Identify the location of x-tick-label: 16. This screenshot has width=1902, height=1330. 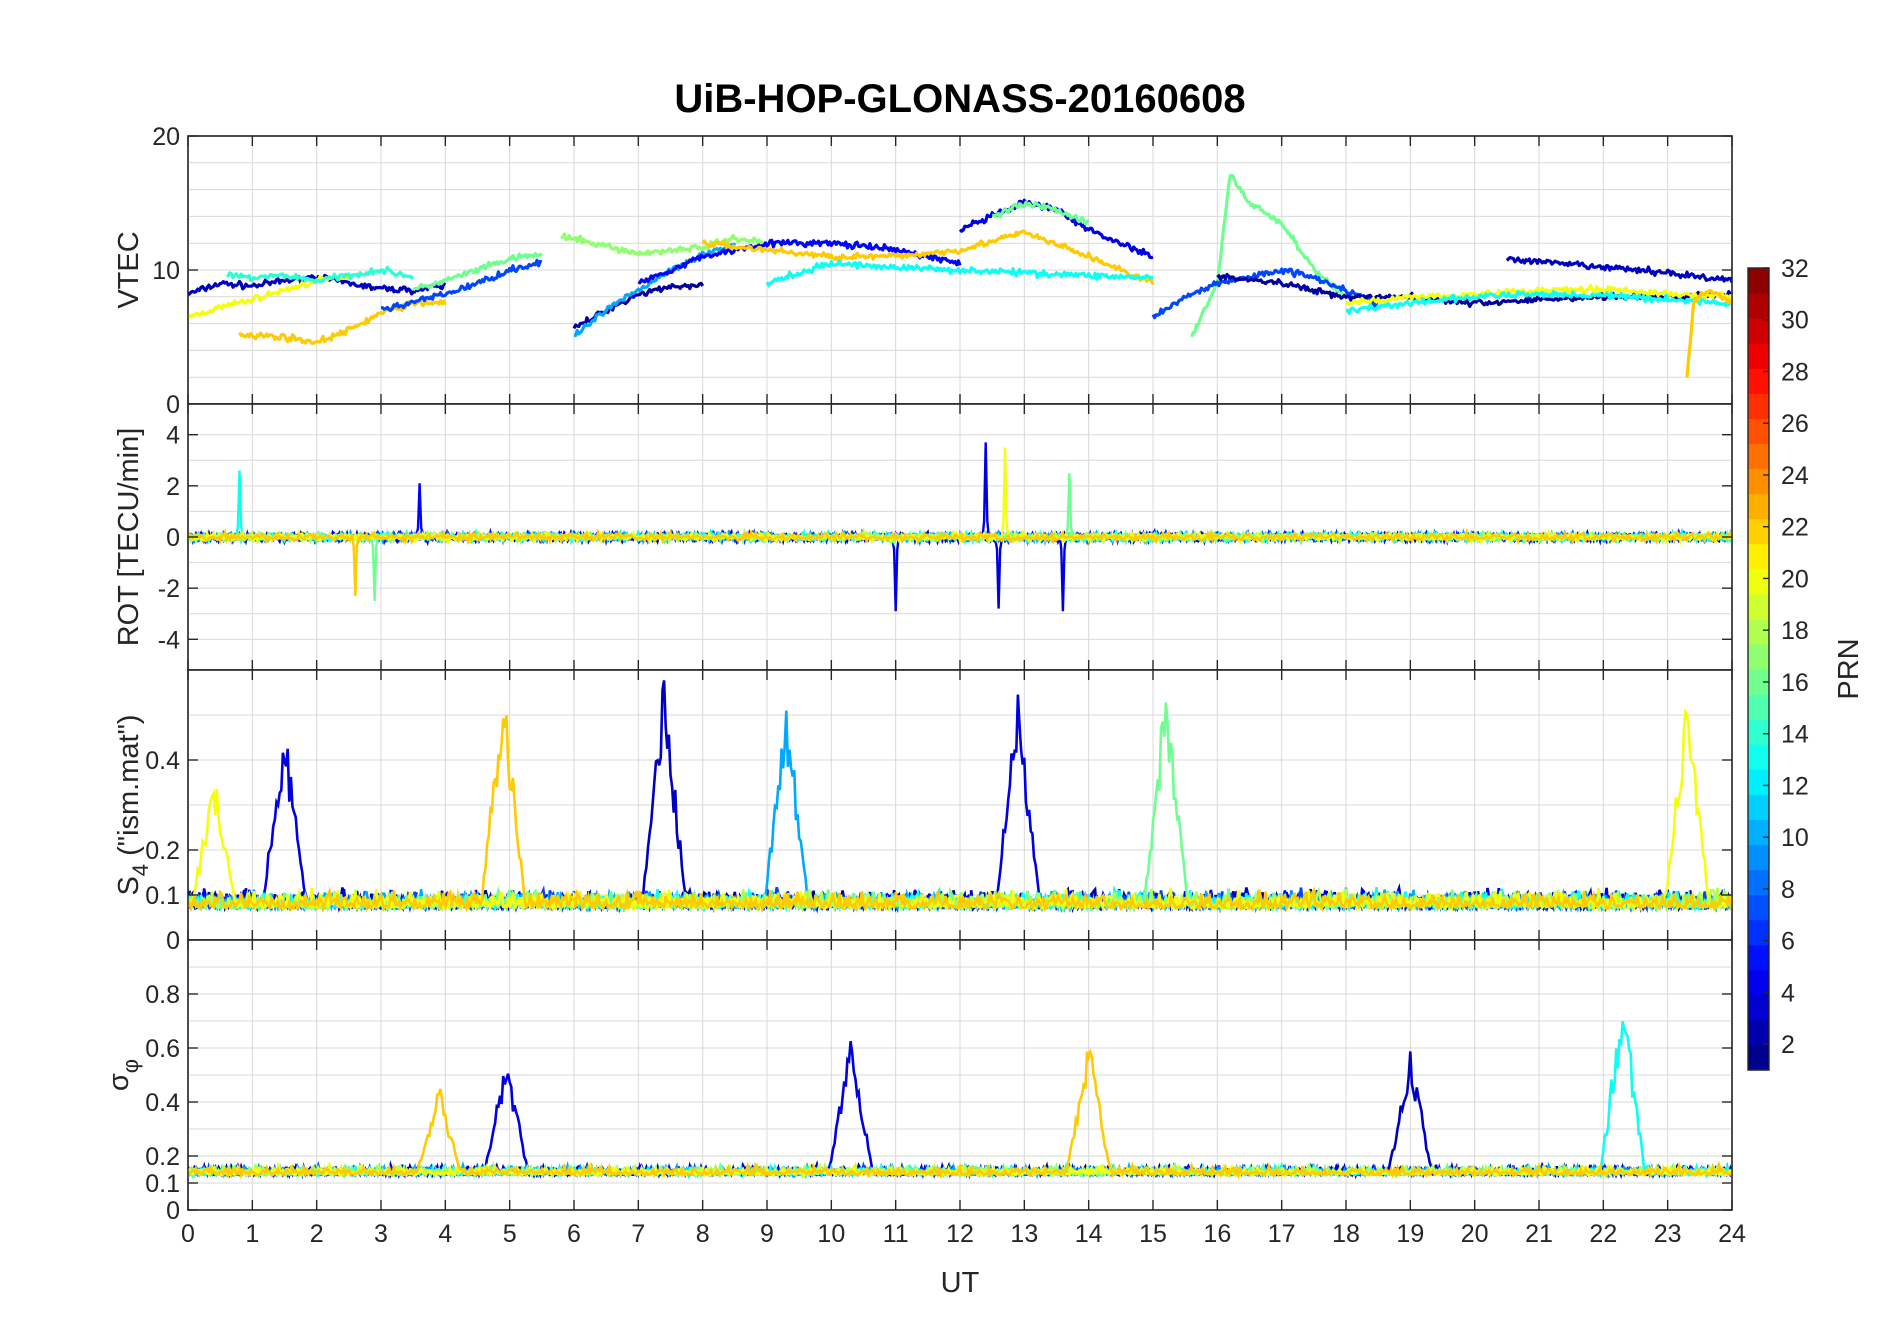
(1217, 1234).